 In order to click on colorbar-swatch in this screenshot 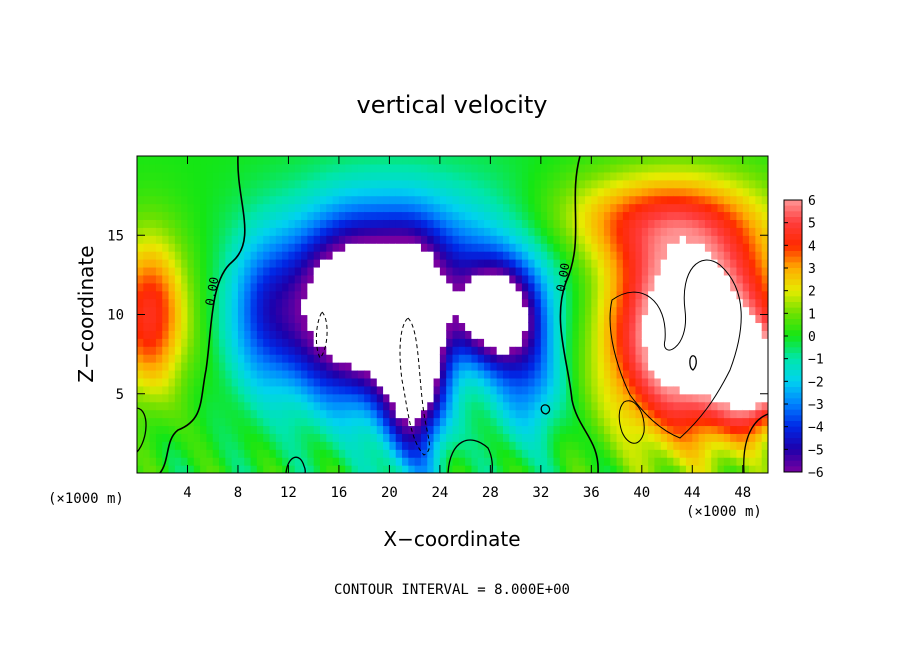, I will do `click(793, 378)`.